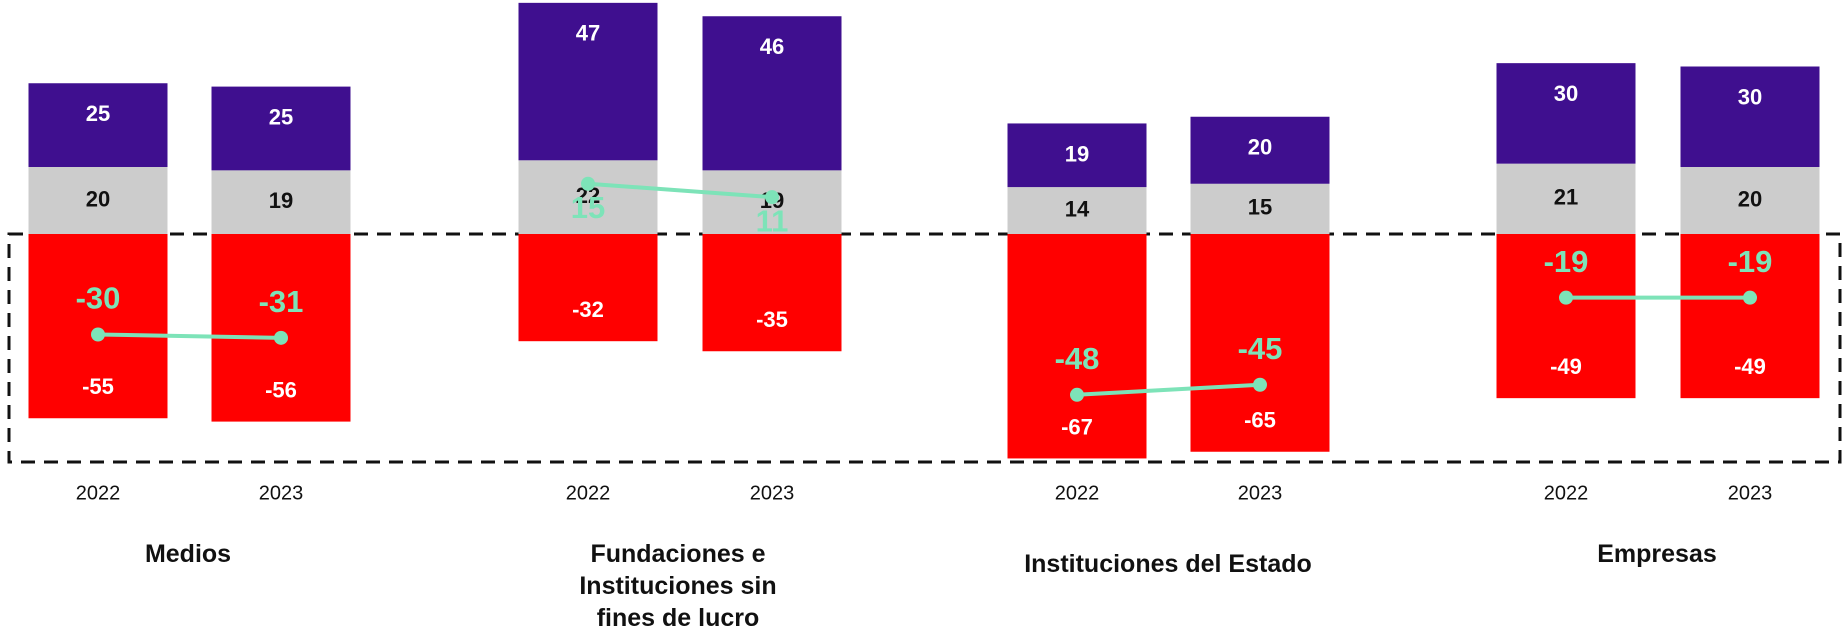  Describe the element at coordinates (281, 389) in the screenshot. I see `data-label: -56` at that location.